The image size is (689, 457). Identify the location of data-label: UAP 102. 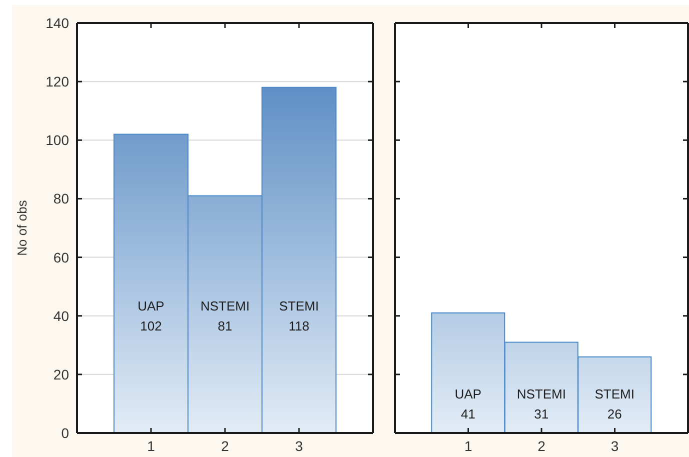
(151, 316).